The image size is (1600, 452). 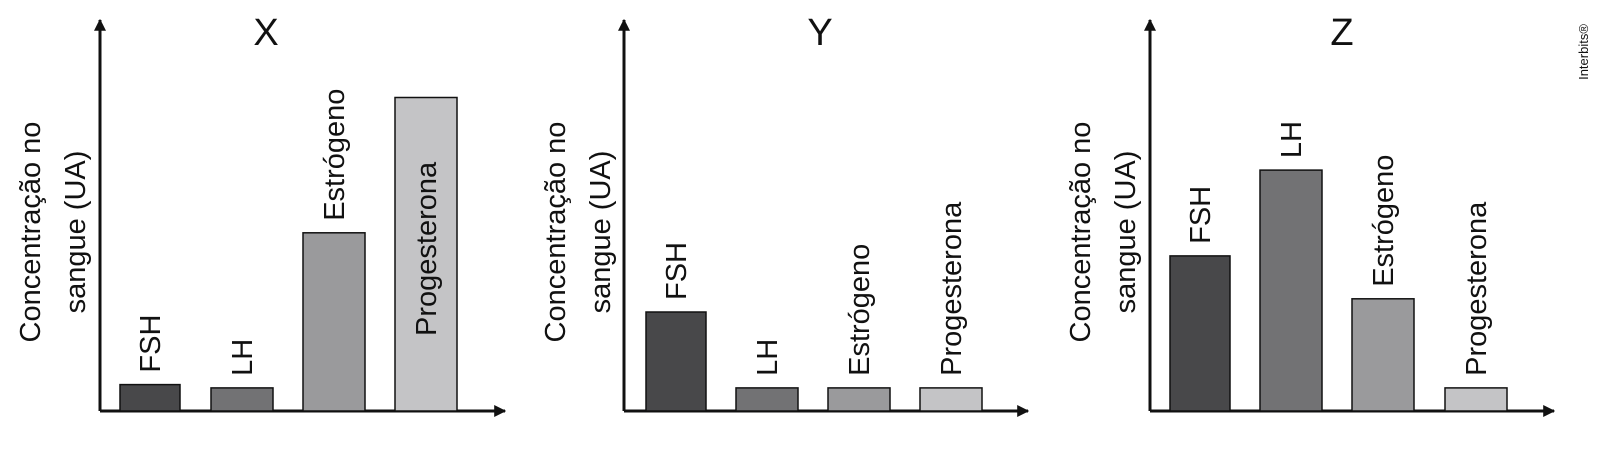 What do you see at coordinates (265, 33) in the screenshot?
I see `chart-title: X` at bounding box center [265, 33].